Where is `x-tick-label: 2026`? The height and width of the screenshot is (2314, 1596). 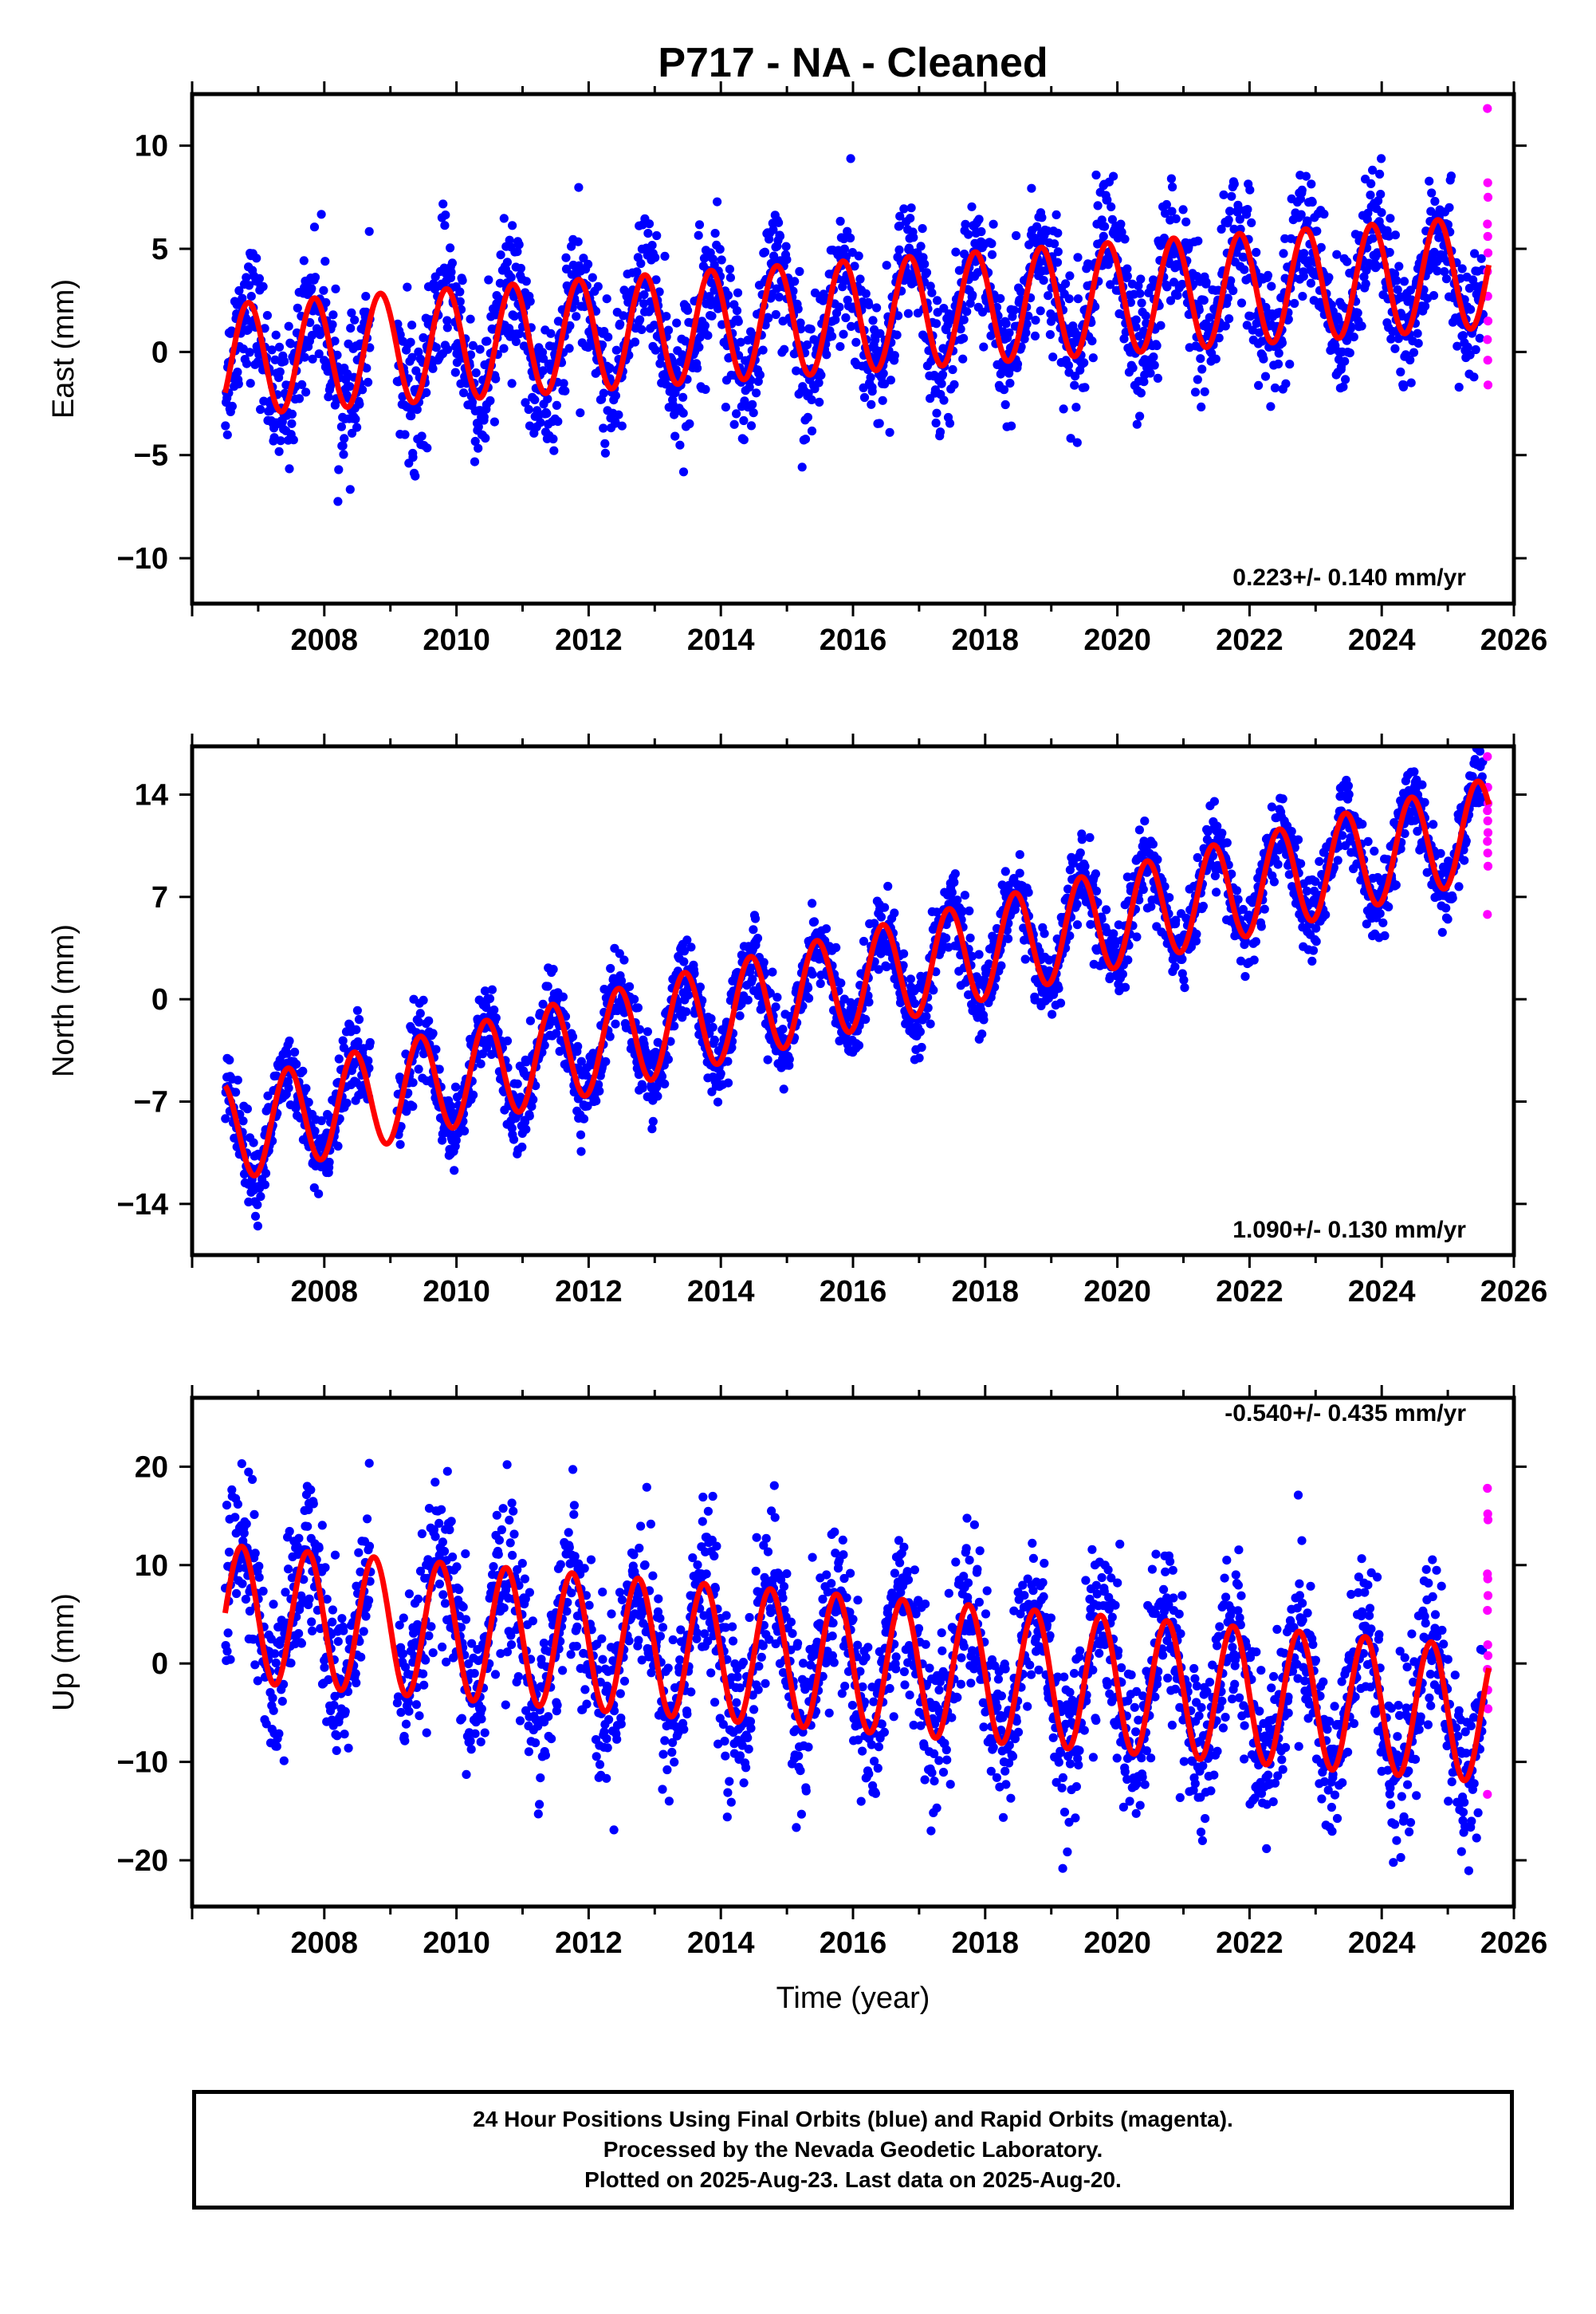
x-tick-label: 2026 is located at coordinates (1514, 641).